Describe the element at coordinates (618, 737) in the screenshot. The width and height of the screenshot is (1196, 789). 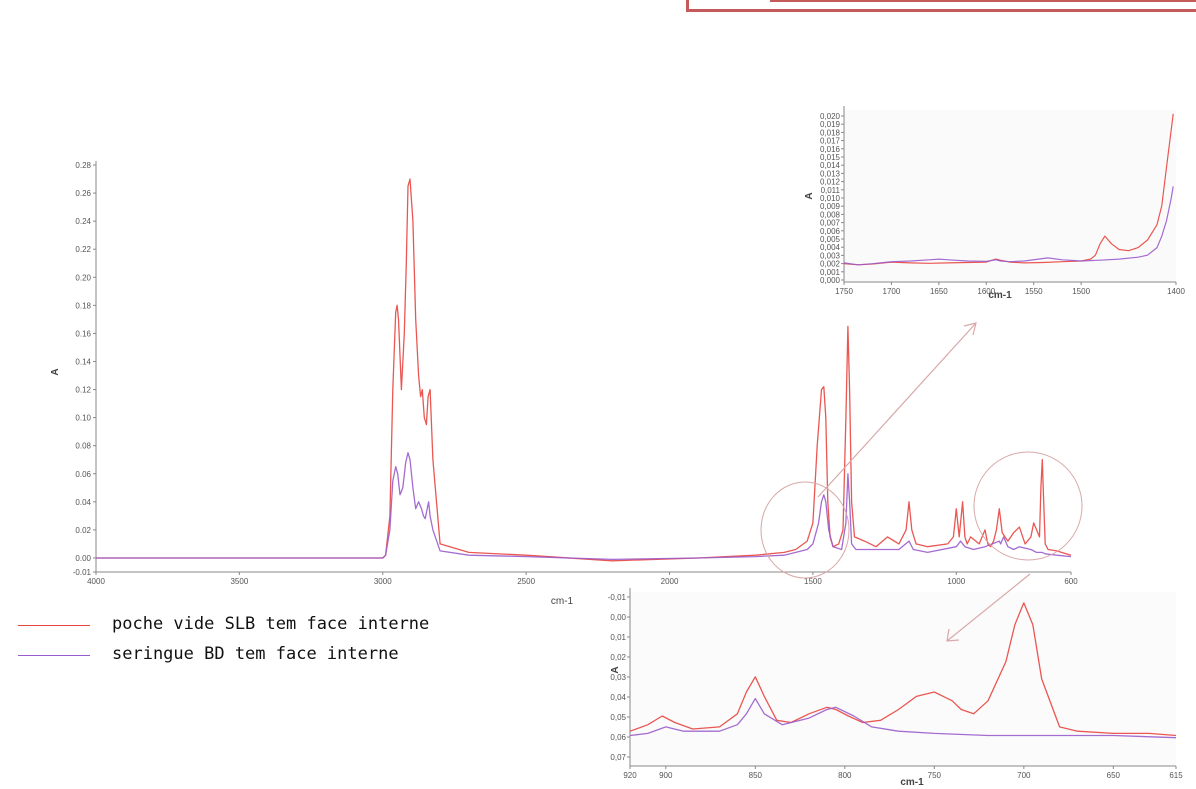
I see `y-tick-label: 0,06` at that location.